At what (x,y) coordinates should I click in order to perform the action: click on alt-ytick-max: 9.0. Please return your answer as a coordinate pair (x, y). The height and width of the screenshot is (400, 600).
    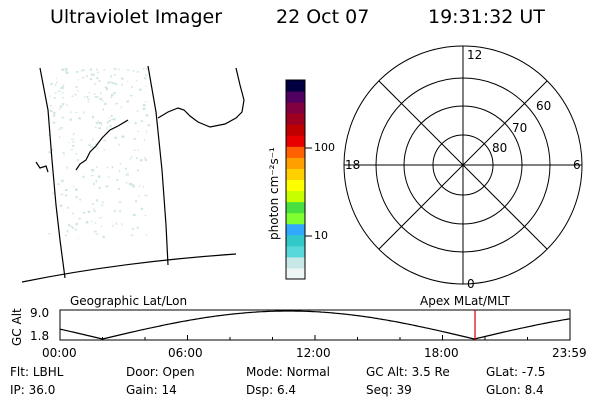
    Looking at the image, I should click on (40, 313).